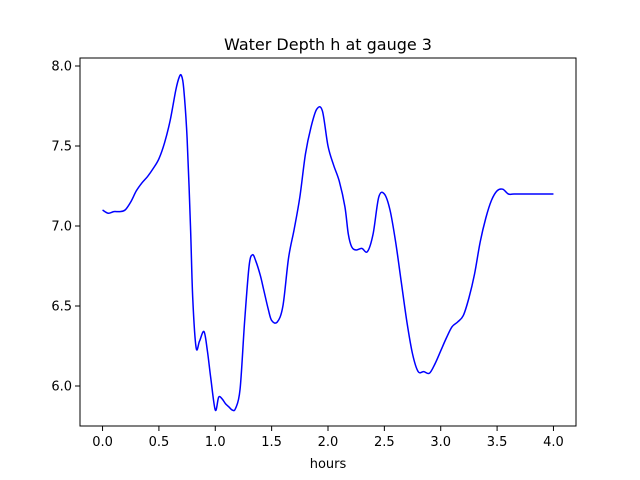 This screenshot has height=480, width=640. I want to click on x-tick-label: 1.0, so click(215, 442).